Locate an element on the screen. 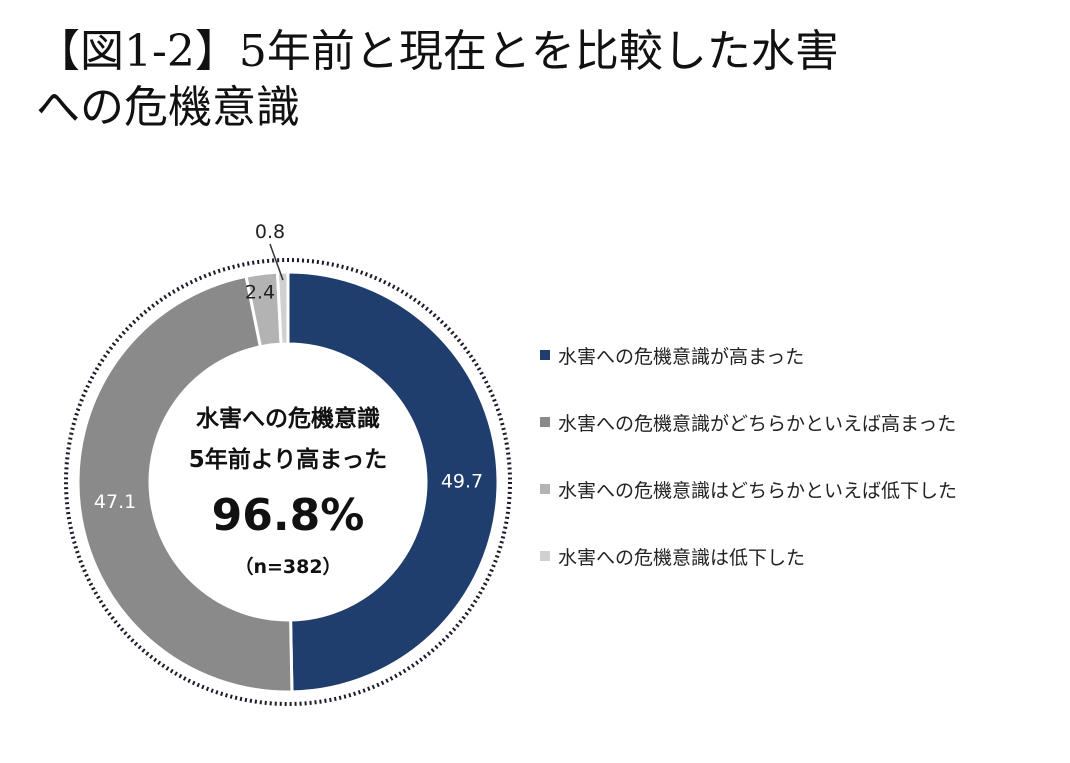  legend-label-2: 水害への危機意識がどちらかといえば高まった is located at coordinates (757, 423).